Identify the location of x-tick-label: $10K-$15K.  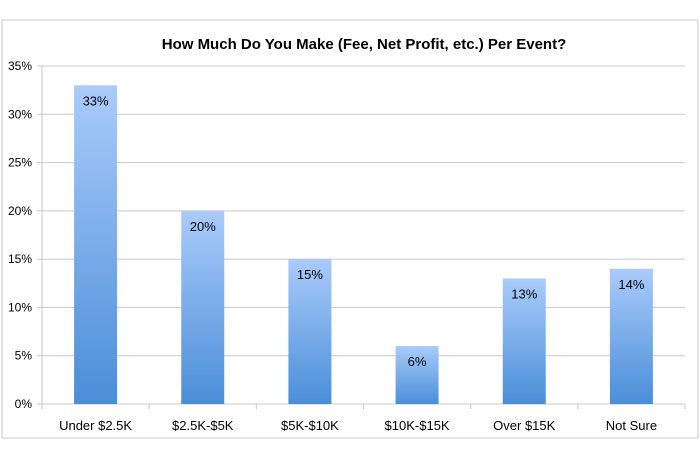
(417, 425).